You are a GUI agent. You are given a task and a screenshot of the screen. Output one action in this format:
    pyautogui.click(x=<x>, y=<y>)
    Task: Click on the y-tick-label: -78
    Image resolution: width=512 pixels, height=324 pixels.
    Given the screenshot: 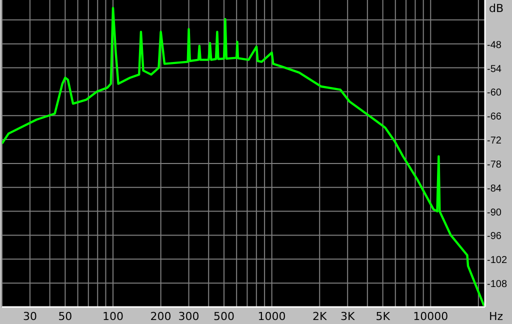 What is the action you would take?
    pyautogui.click(x=494, y=164)
    